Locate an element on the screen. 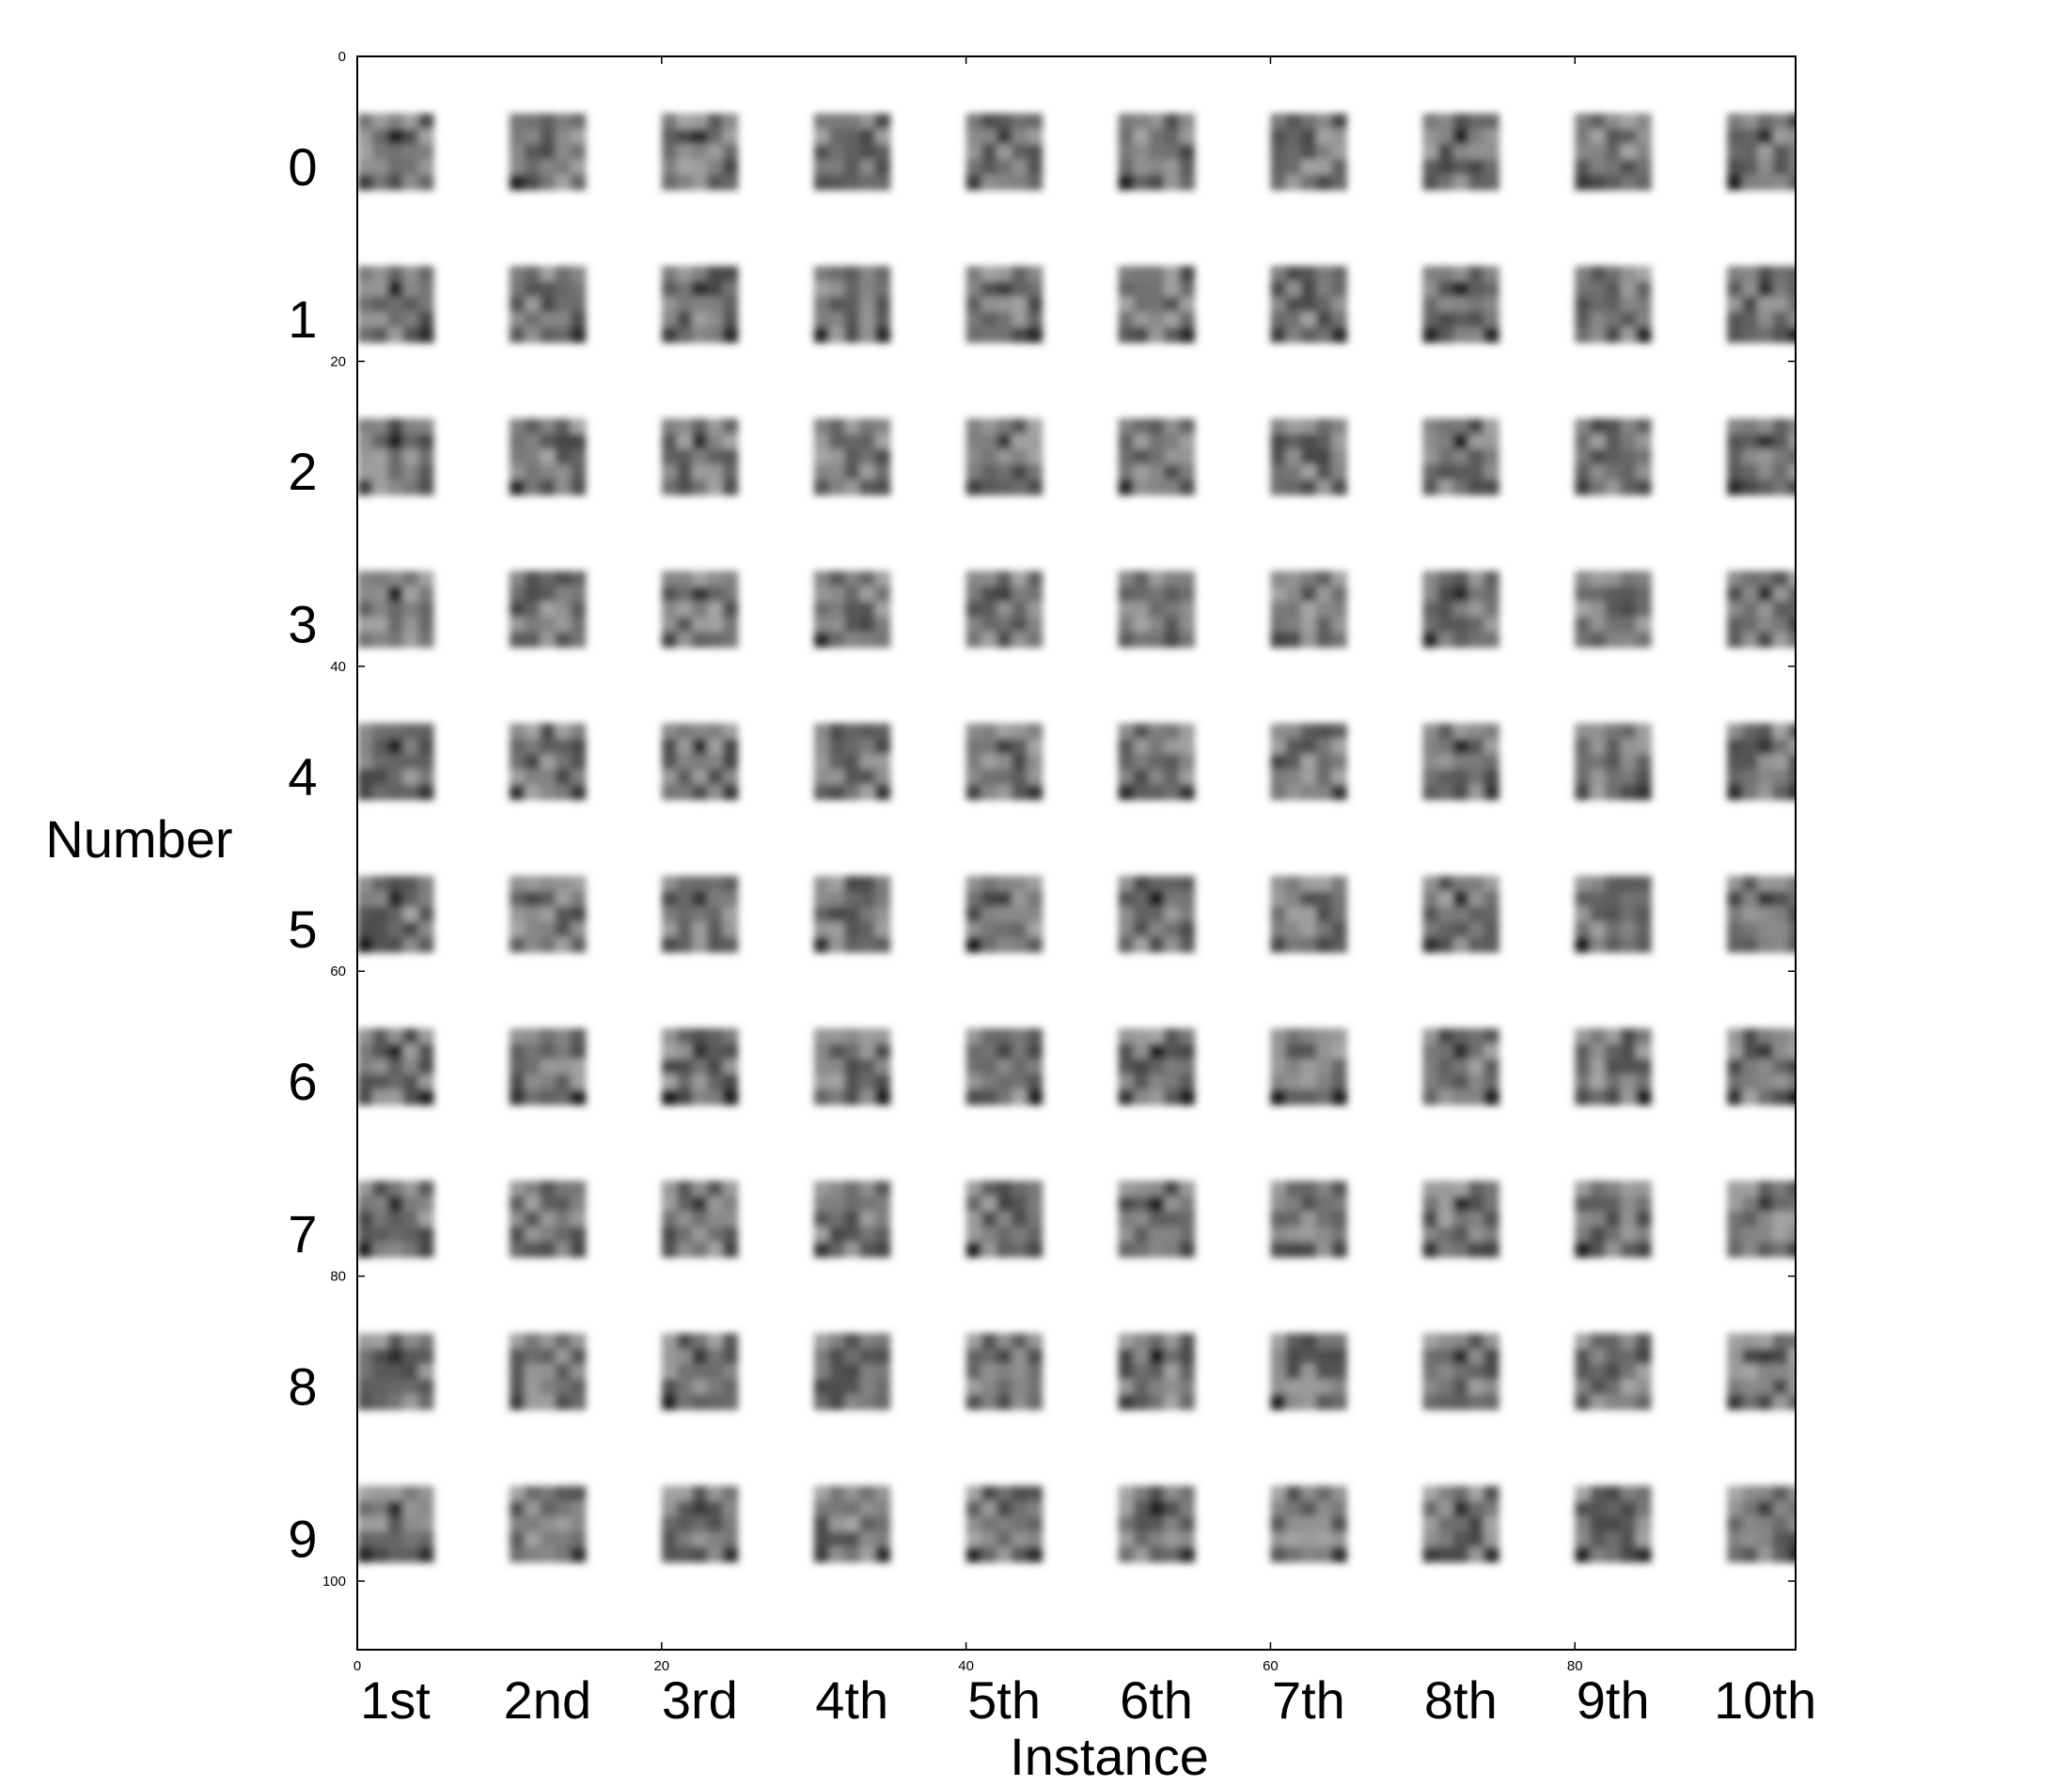  row-label-1: 1 is located at coordinates (302, 319).